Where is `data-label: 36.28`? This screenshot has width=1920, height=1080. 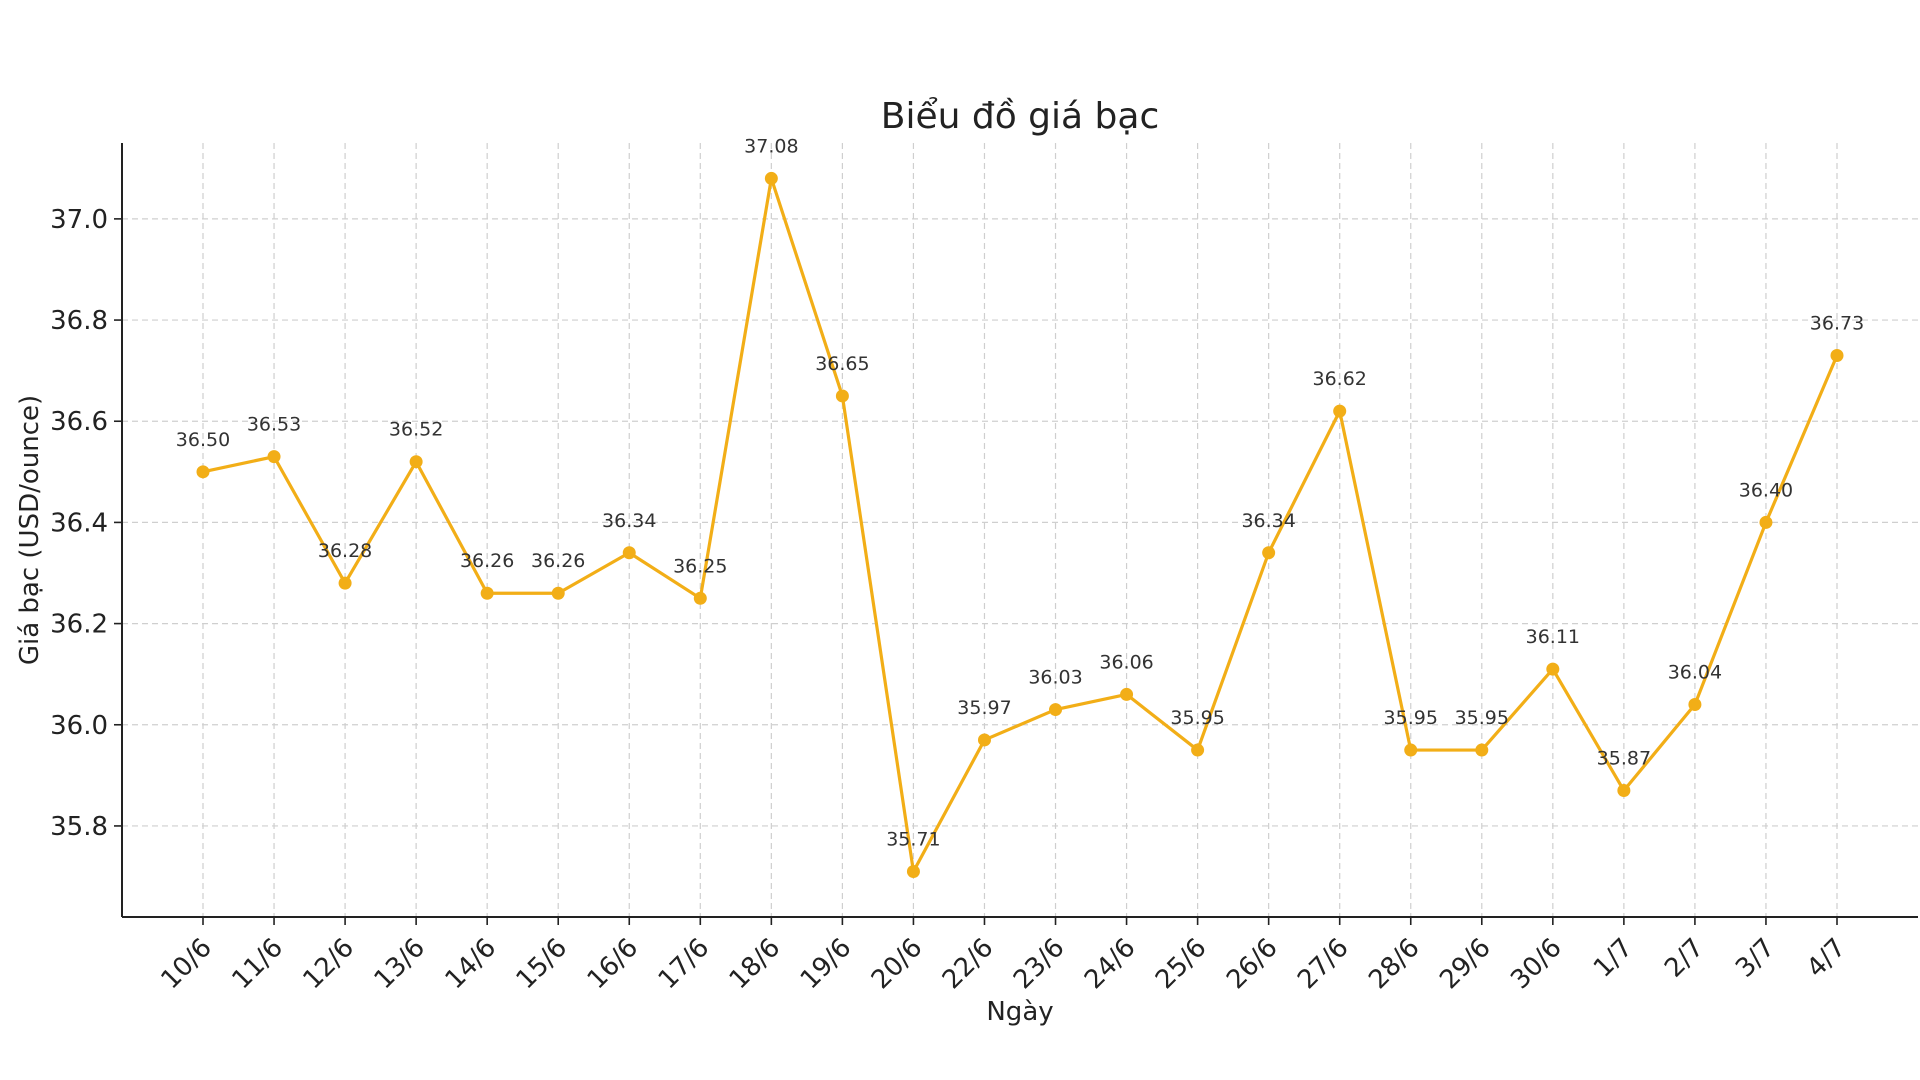
data-label: 36.28 is located at coordinates (345, 551).